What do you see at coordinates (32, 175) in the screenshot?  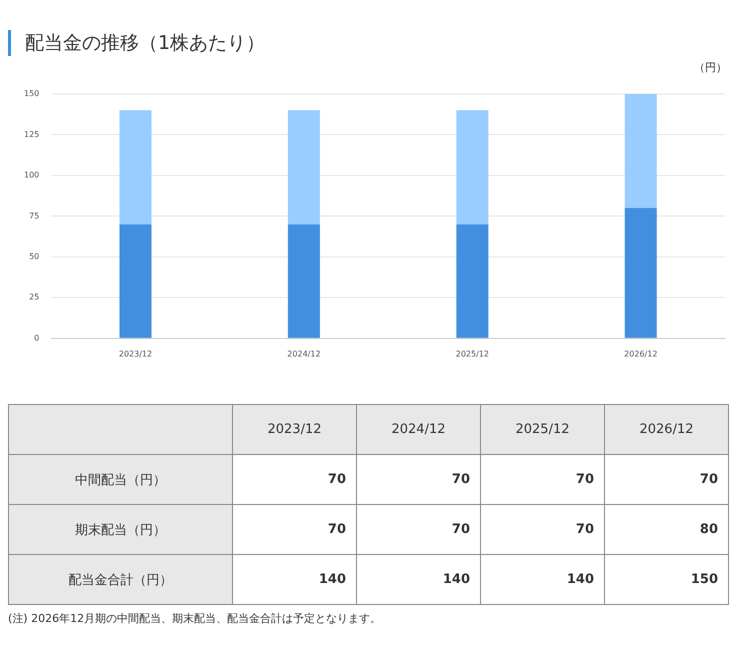 I see `y-tick-label: 100` at bounding box center [32, 175].